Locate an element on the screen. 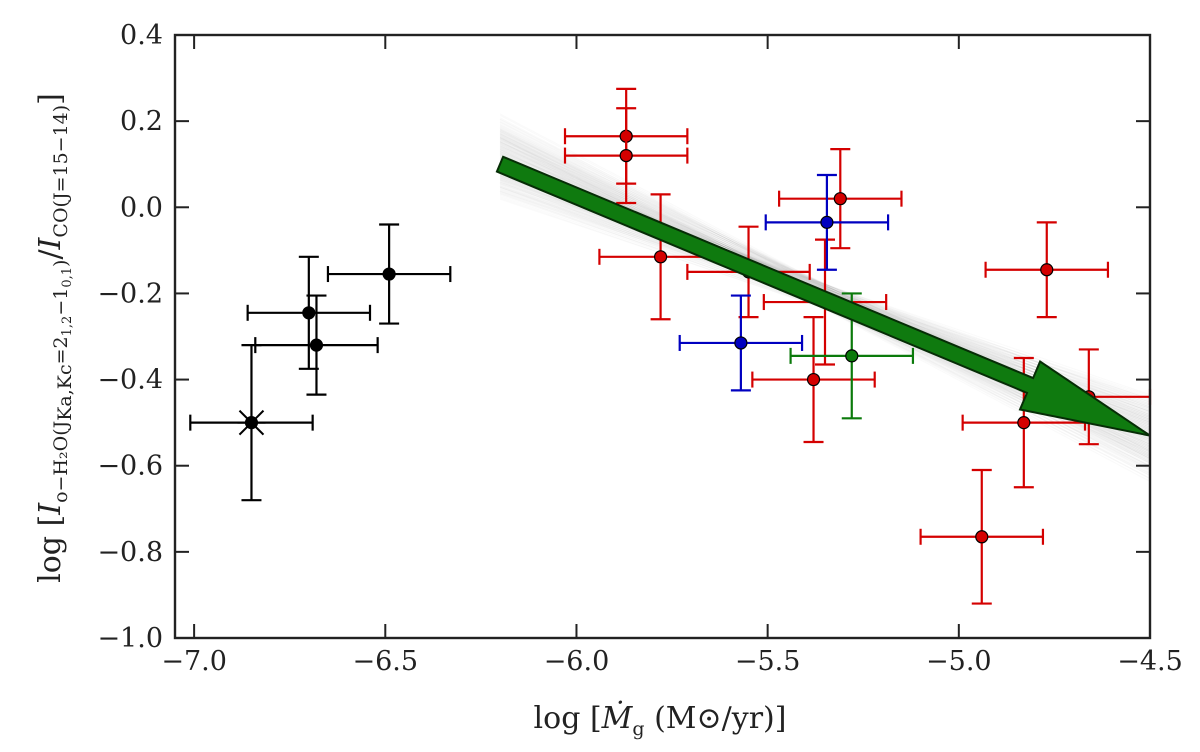  y-tick-label: −0.8 is located at coordinates (130, 552).